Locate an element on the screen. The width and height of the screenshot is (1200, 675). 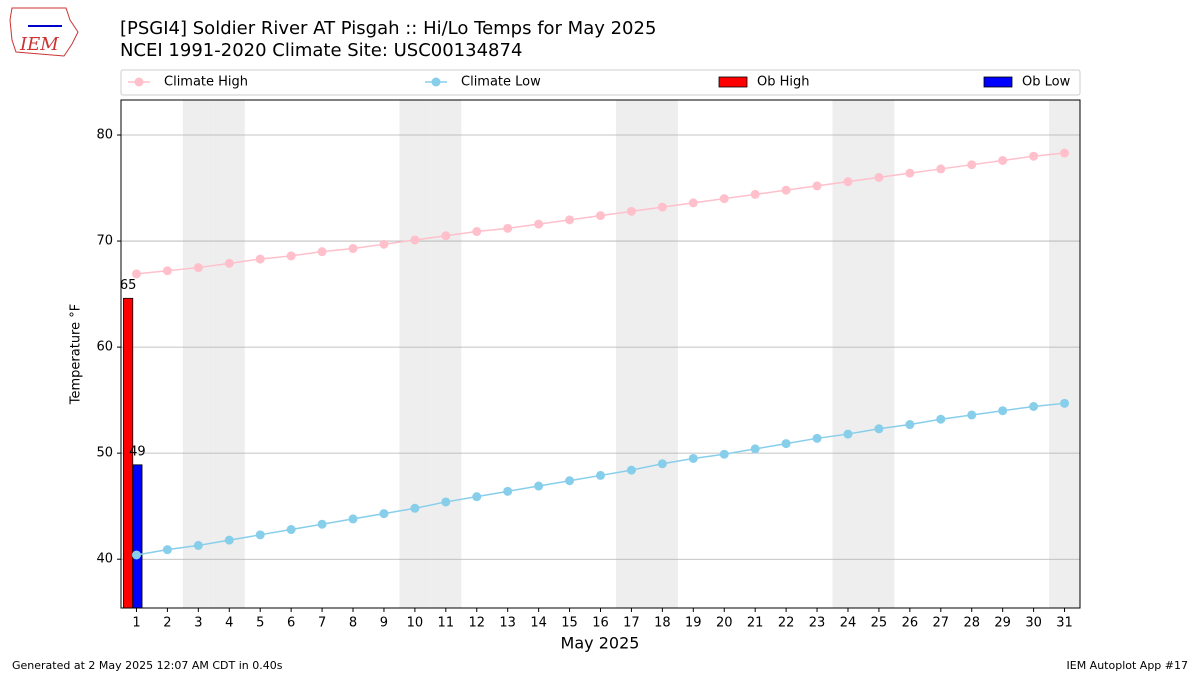
x-tick-label: 23 is located at coordinates (817, 623).